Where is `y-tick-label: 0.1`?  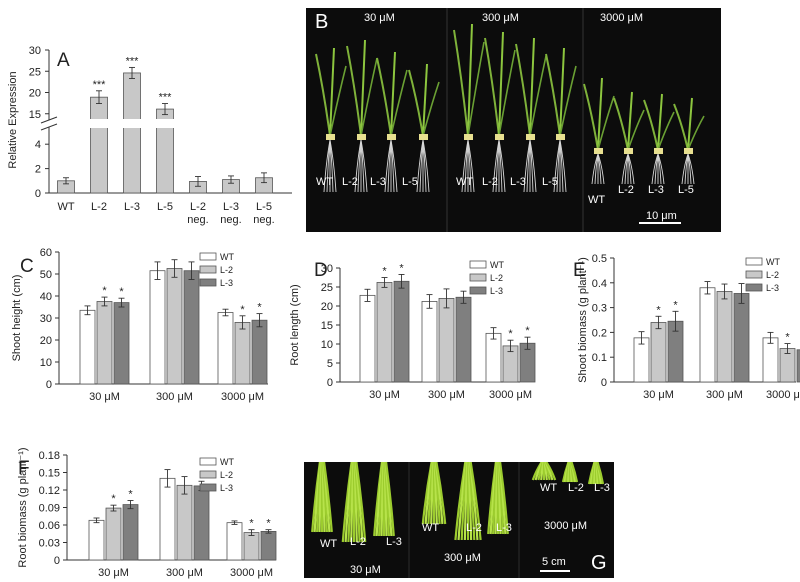
y-tick-label: 0.1 is located at coordinates (599, 358).